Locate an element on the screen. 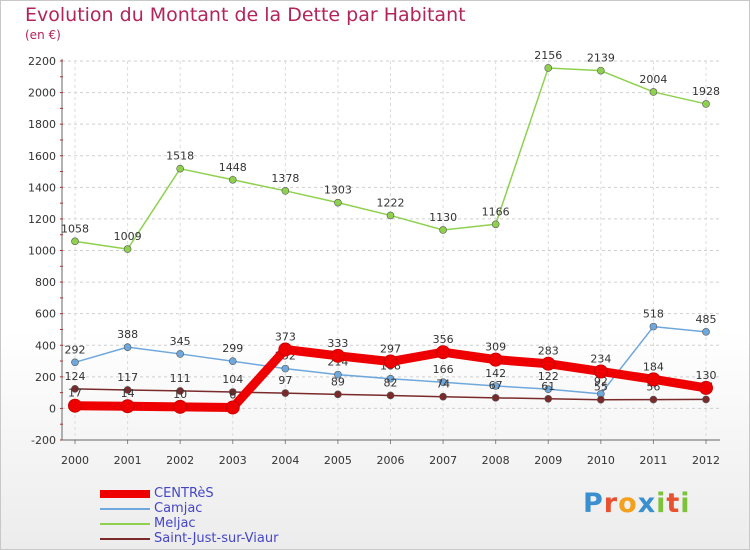 The height and width of the screenshot is (550, 750). logo-letter: x is located at coordinates (647, 503).